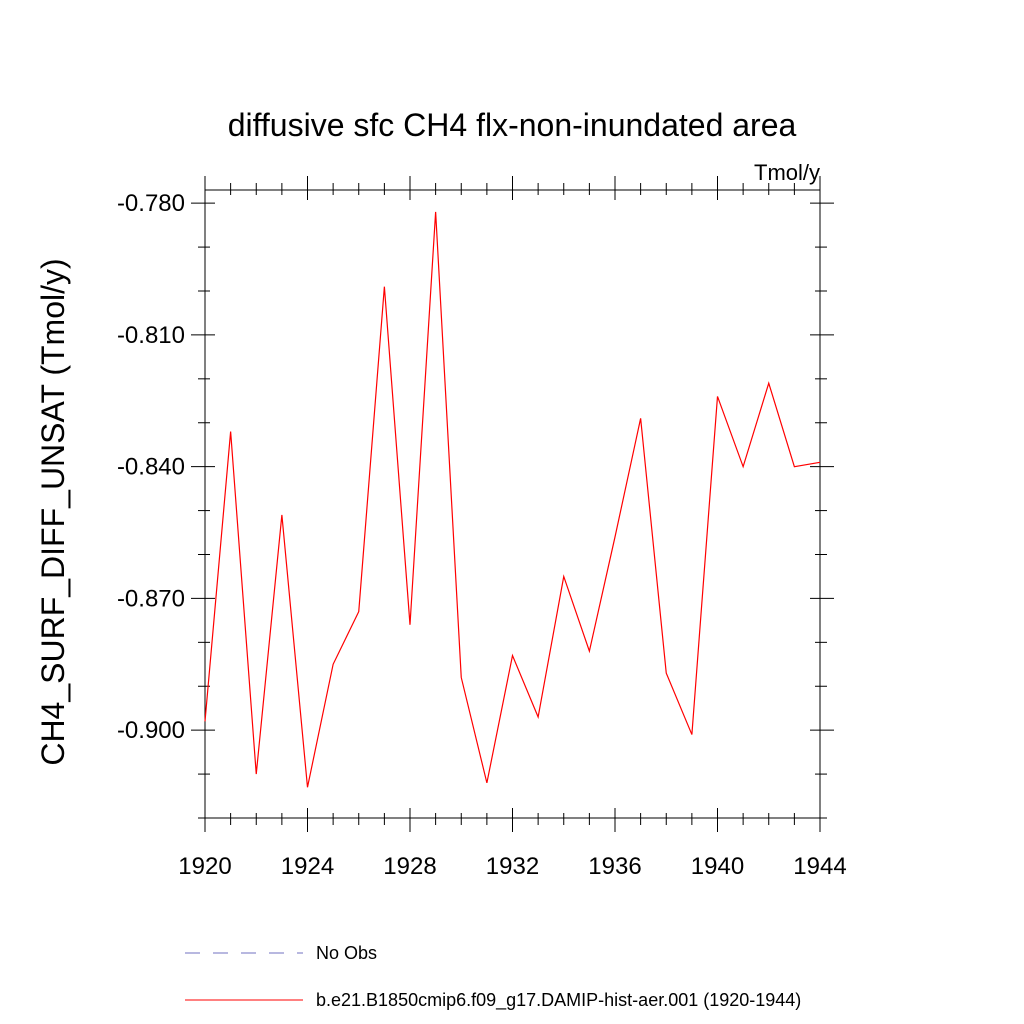  What do you see at coordinates (409, 866) in the screenshot?
I see `x-tick-label: 1928` at bounding box center [409, 866].